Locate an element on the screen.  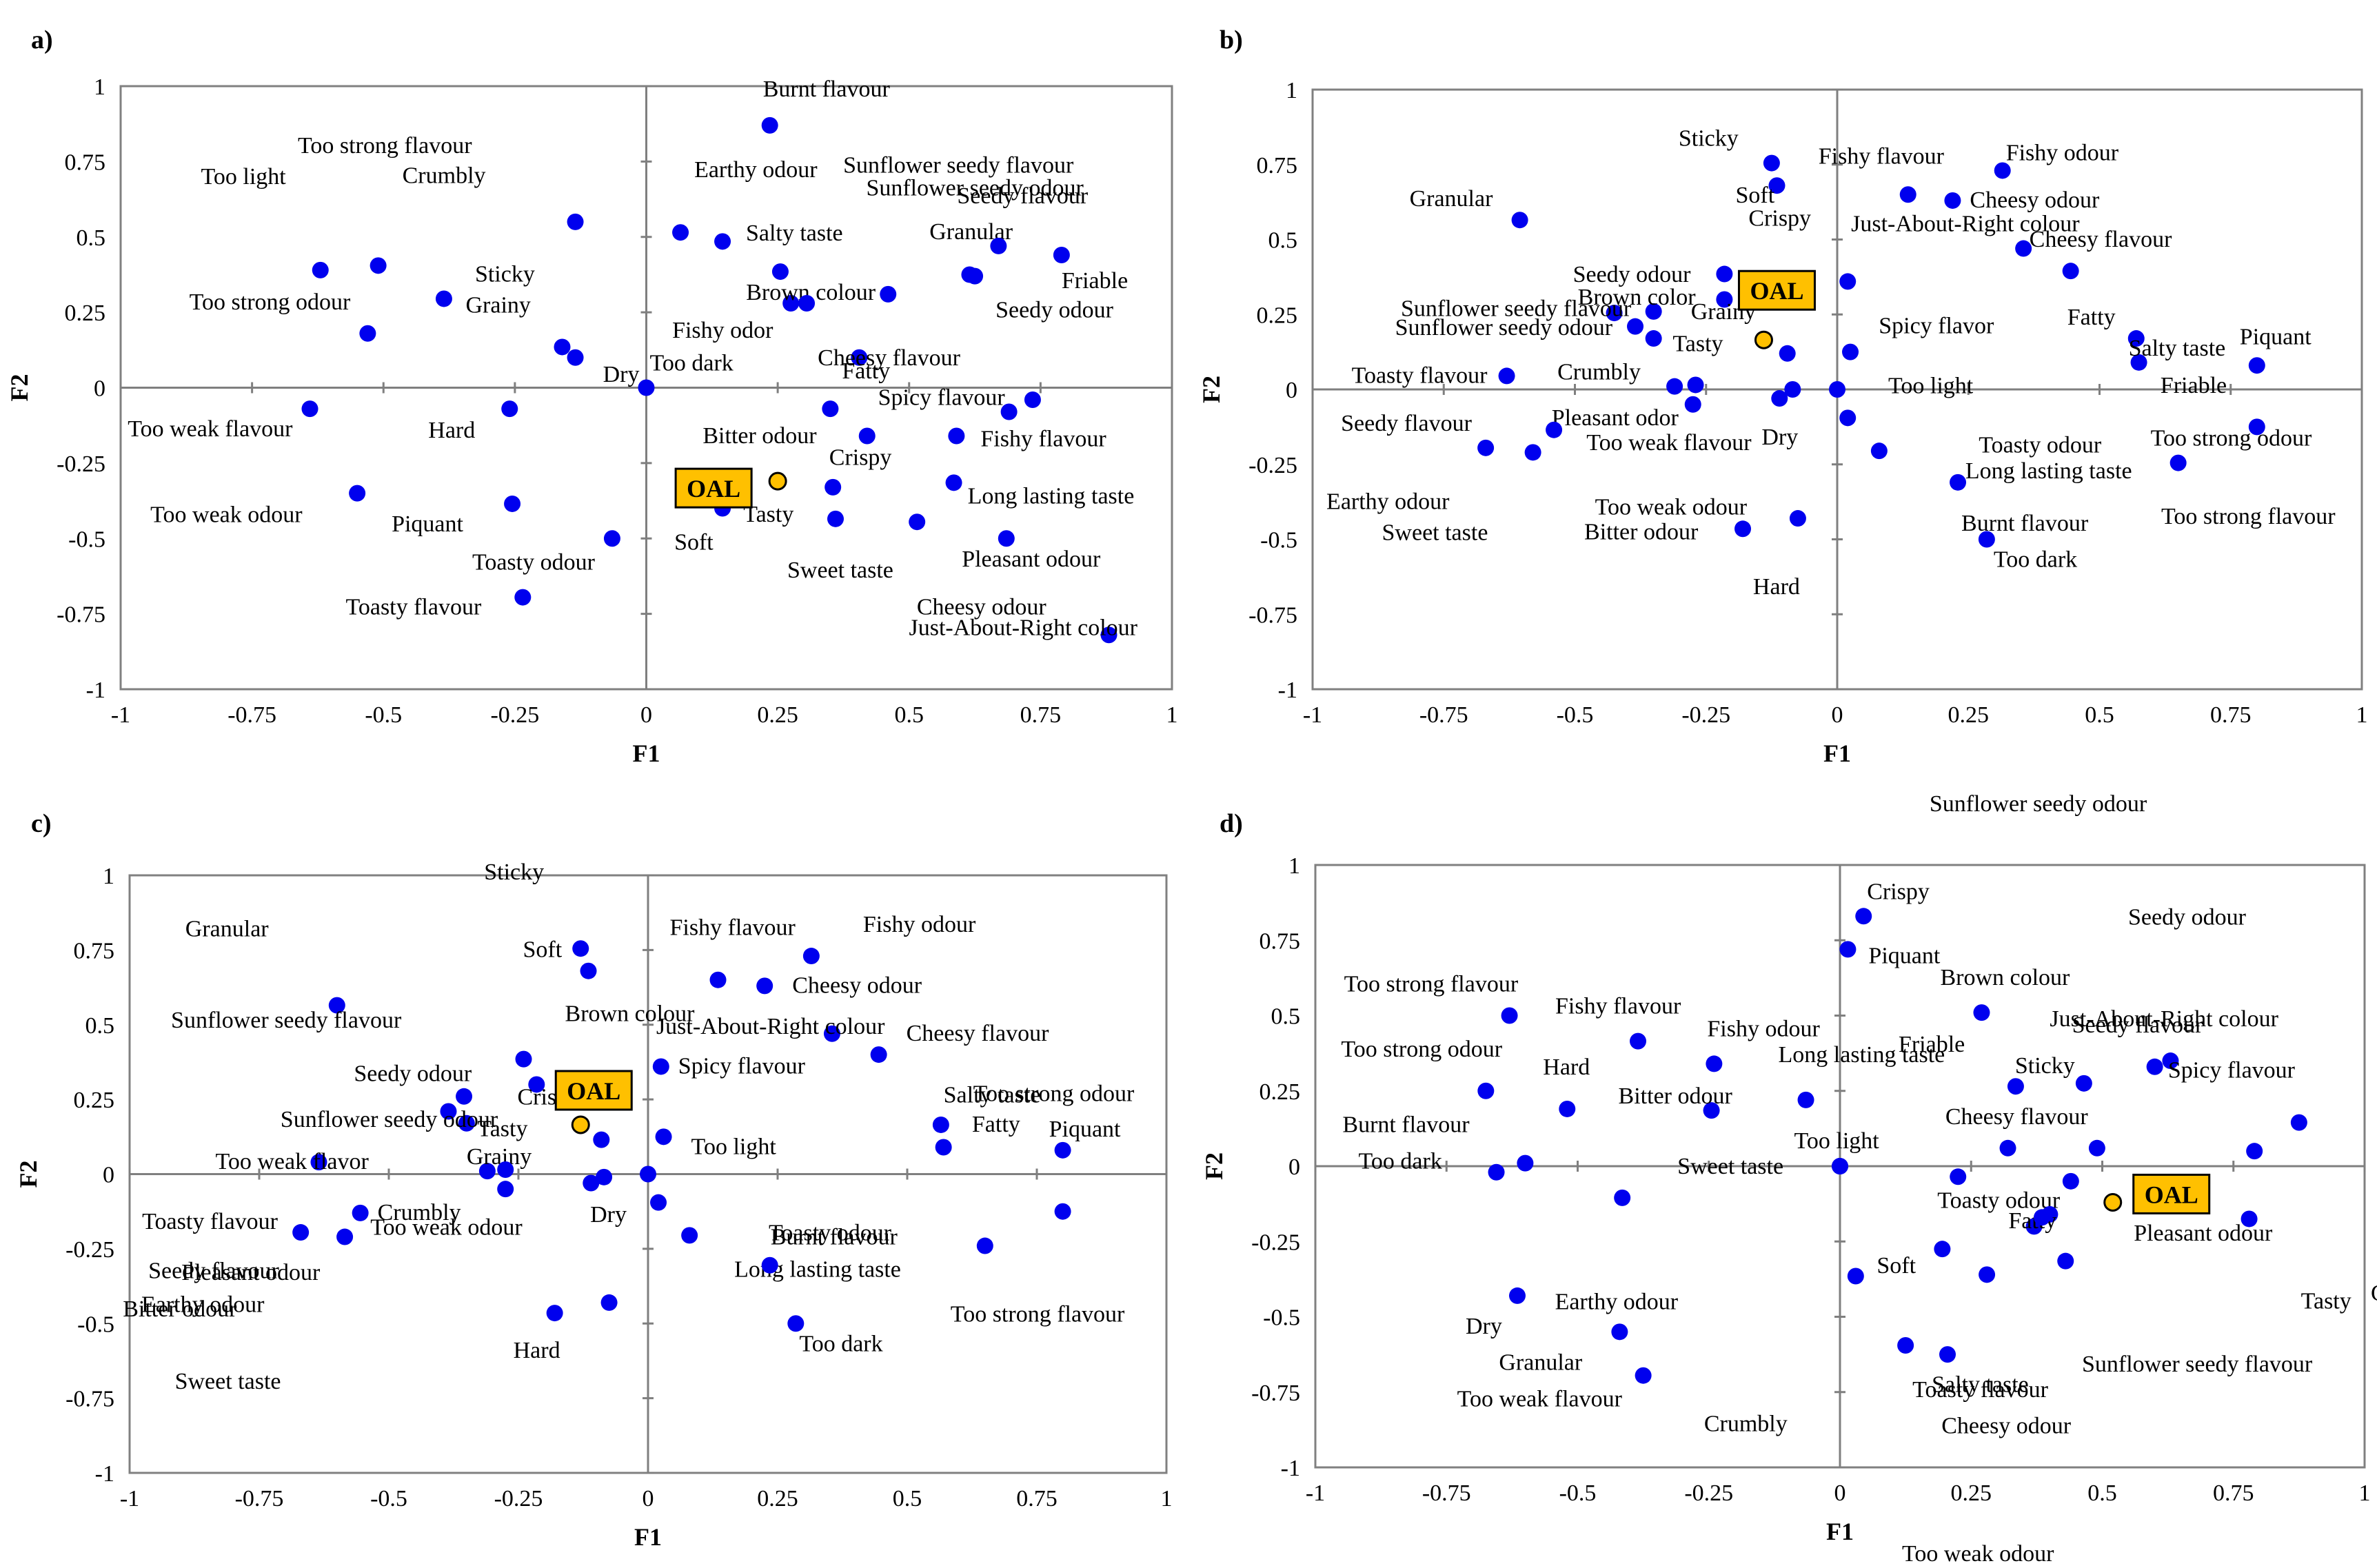
panel-d-x-tick-label: -1 is located at coordinates (1315, 1493).